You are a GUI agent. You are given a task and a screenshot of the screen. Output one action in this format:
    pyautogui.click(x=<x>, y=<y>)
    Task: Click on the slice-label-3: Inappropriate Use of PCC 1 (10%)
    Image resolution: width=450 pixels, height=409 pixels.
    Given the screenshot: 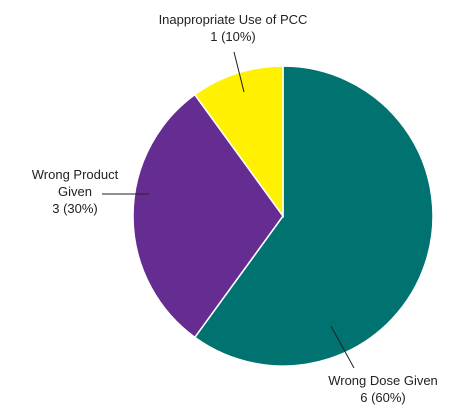 What is the action you would take?
    pyautogui.click(x=233, y=28)
    